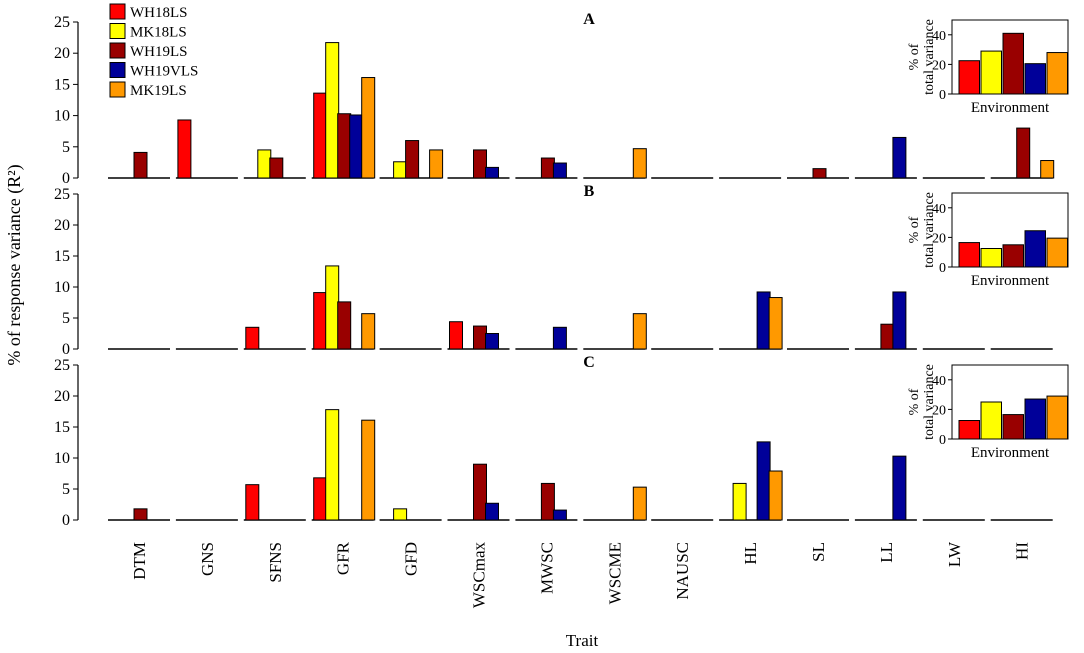  I want to click on panel-C-y-tick-label: 5, so click(66, 489).